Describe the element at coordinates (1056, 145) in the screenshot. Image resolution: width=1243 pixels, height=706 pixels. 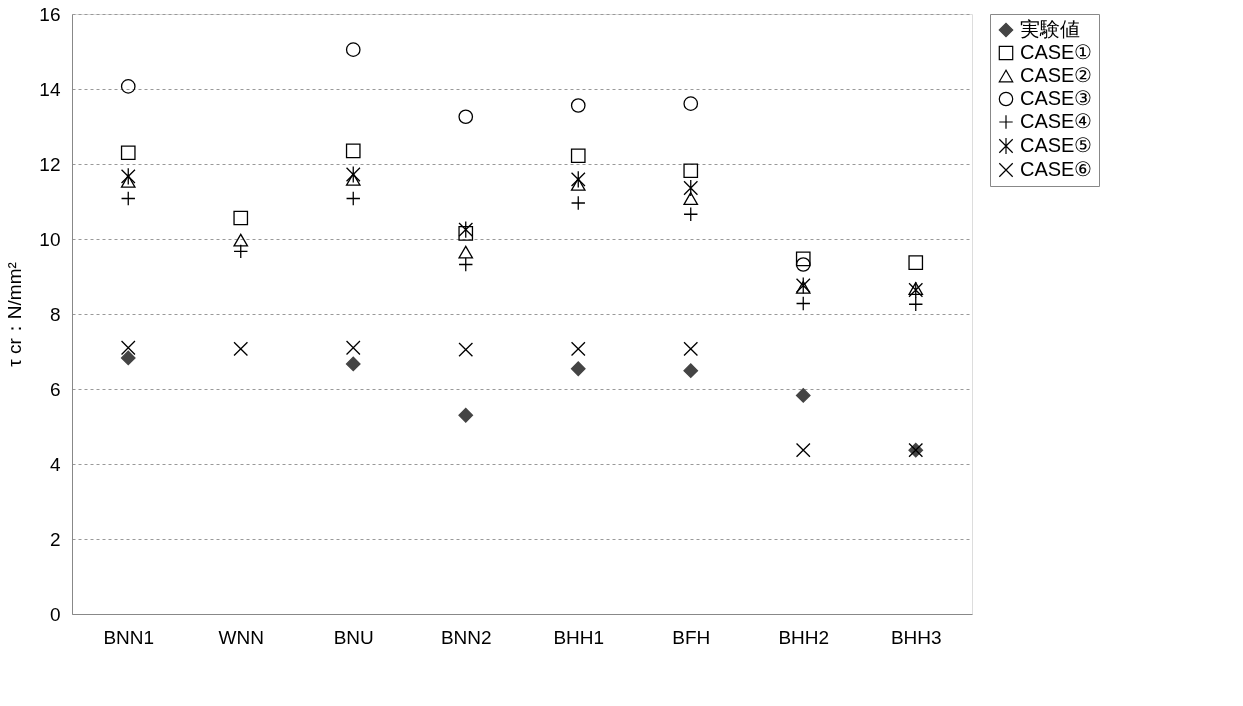
I see `legend-label: CASE⑤` at that location.